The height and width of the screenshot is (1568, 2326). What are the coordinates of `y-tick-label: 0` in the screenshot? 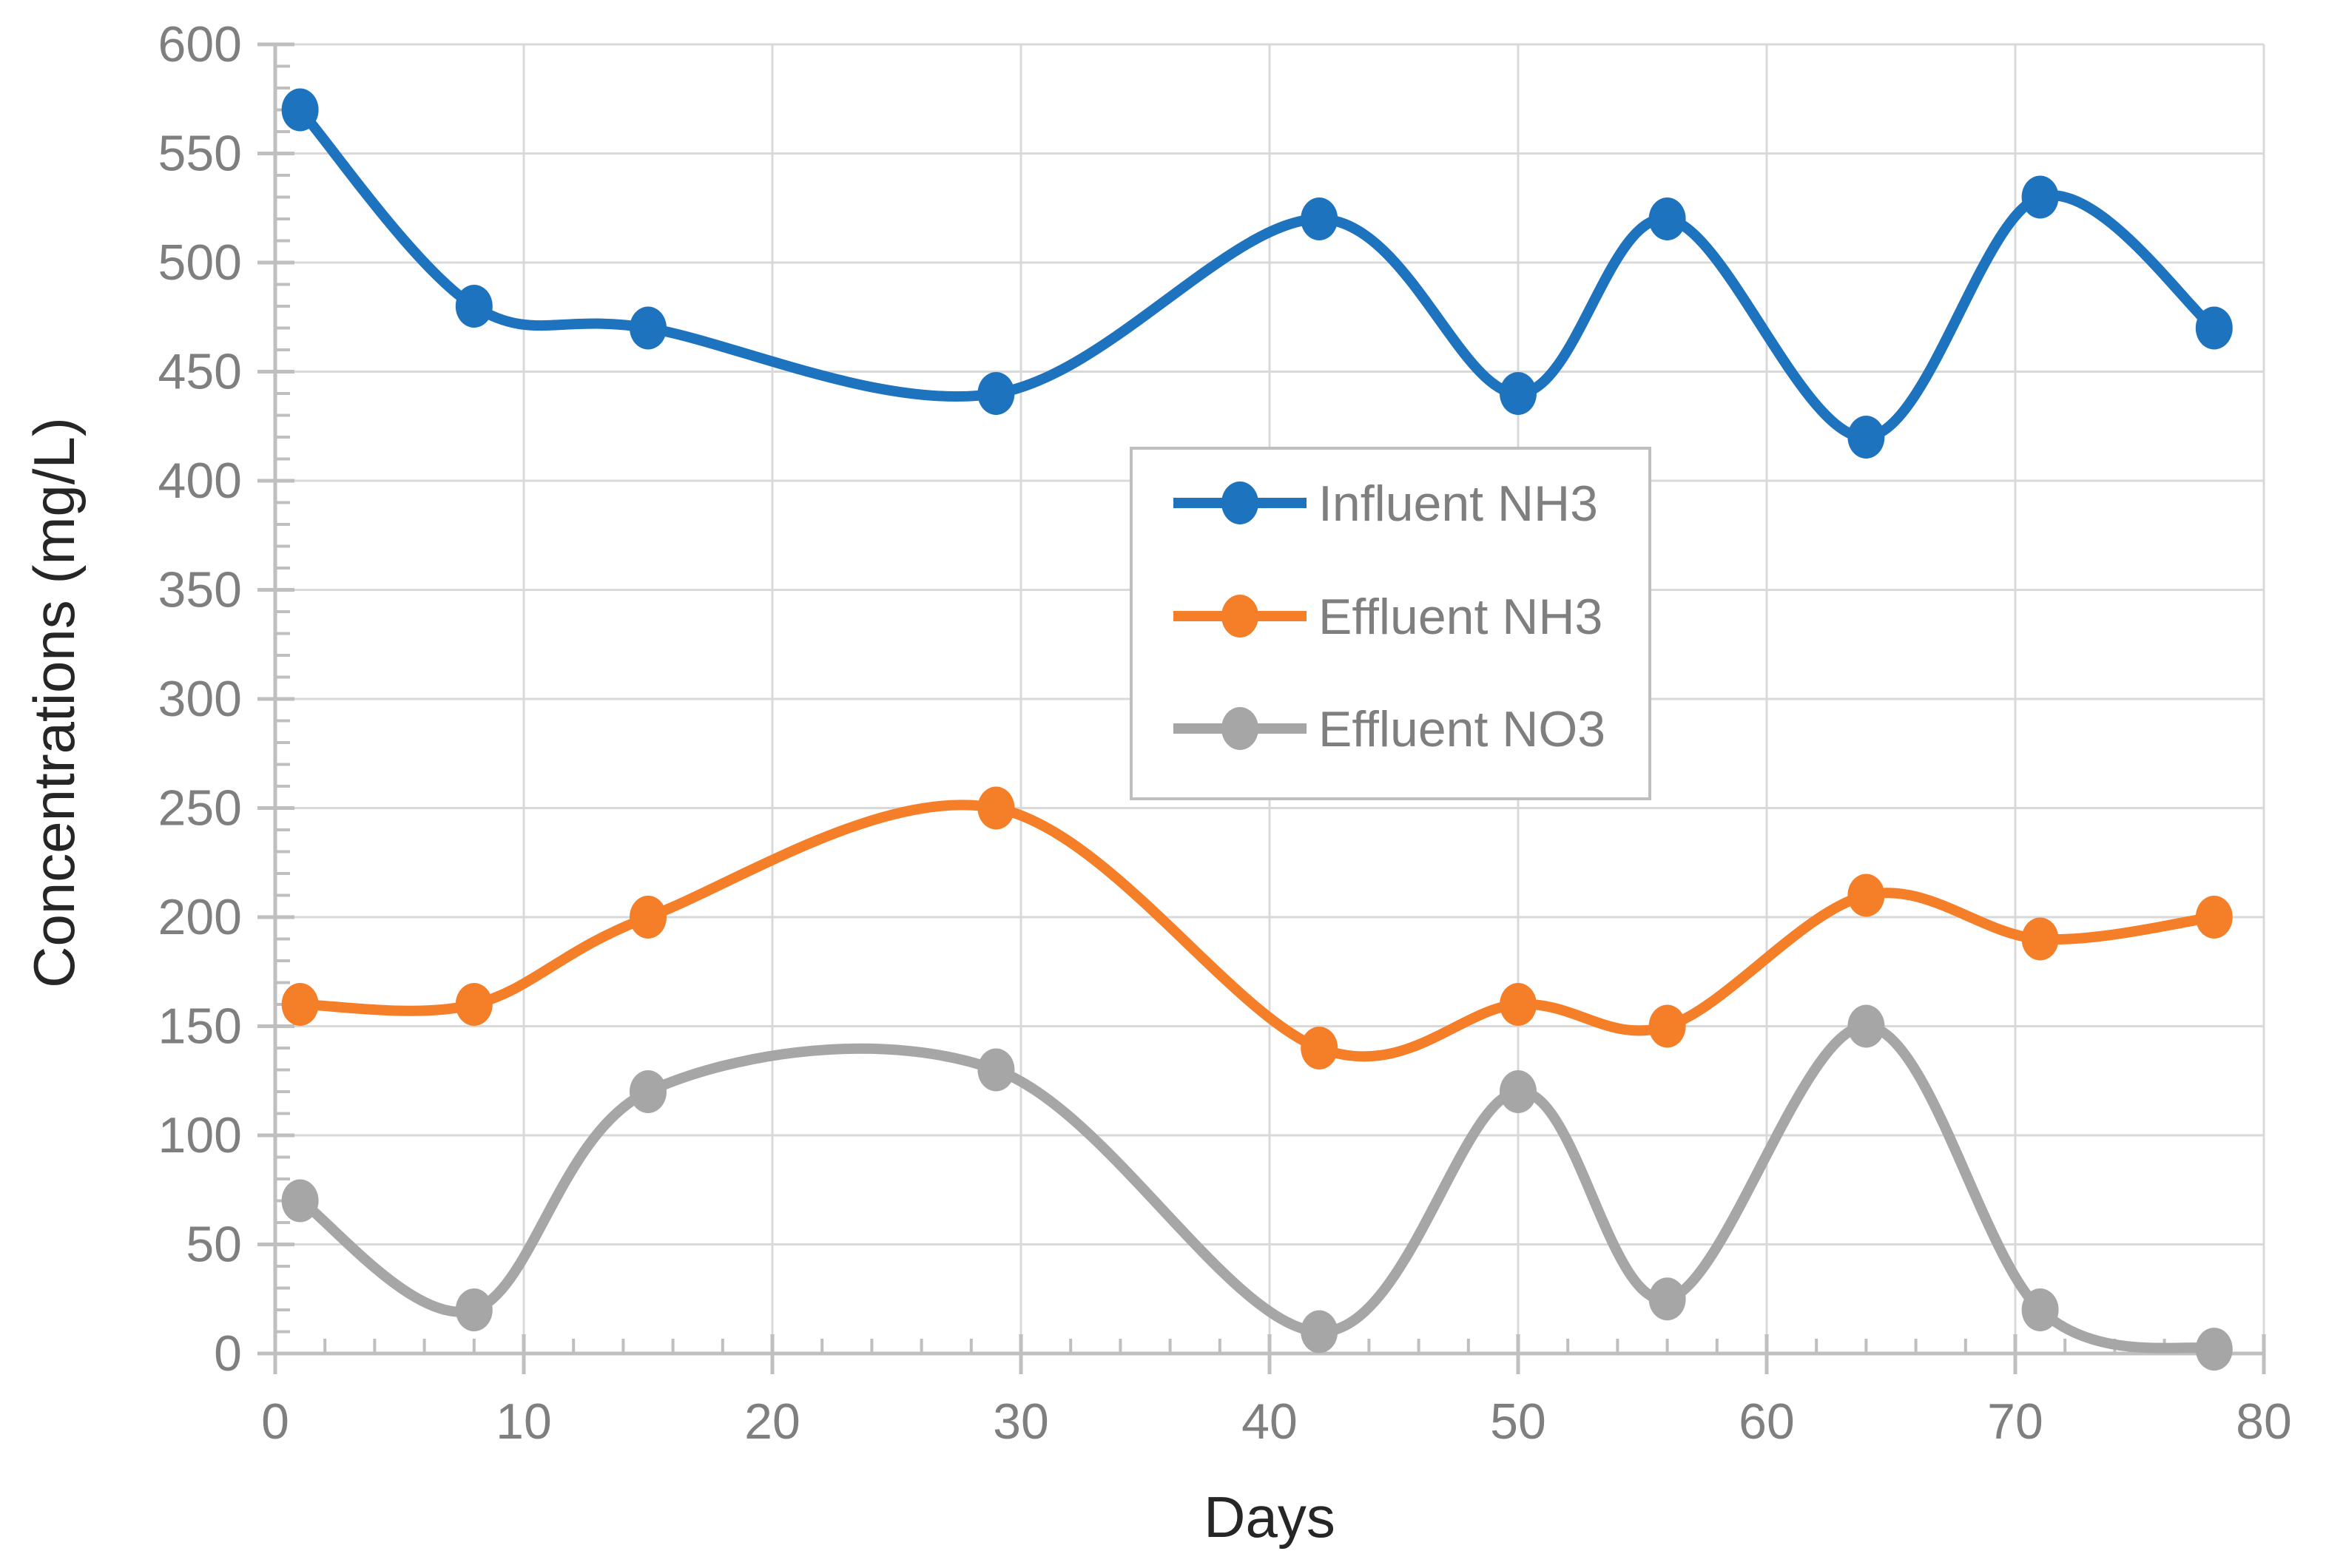 It's located at (228, 1353).